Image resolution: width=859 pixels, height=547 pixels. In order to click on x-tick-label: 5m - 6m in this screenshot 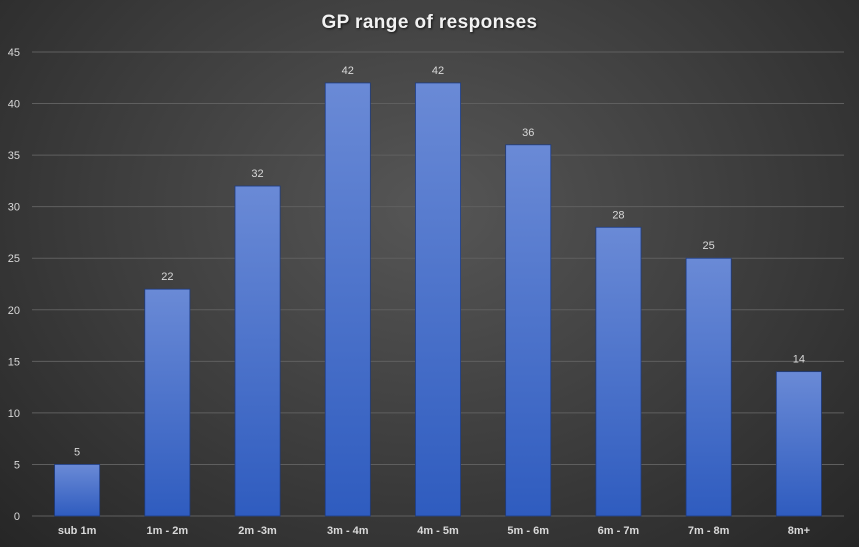, I will do `click(528, 531)`.